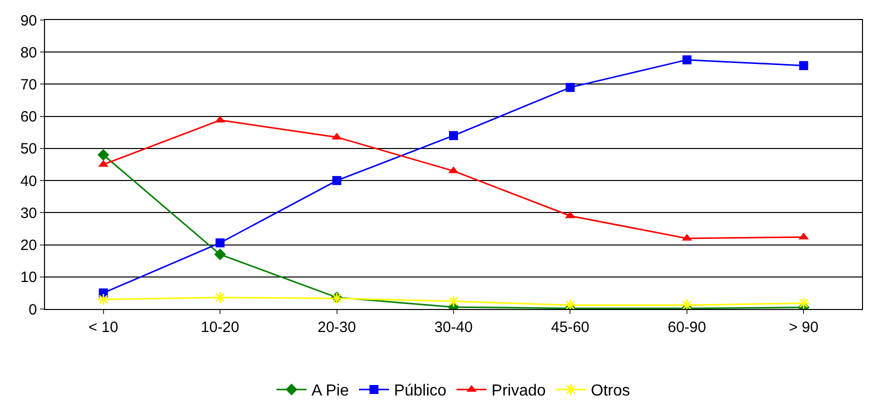 Image resolution: width=877 pixels, height=419 pixels. Describe the element at coordinates (28, 277) in the screenshot. I see `y-tick-label: 10` at that location.